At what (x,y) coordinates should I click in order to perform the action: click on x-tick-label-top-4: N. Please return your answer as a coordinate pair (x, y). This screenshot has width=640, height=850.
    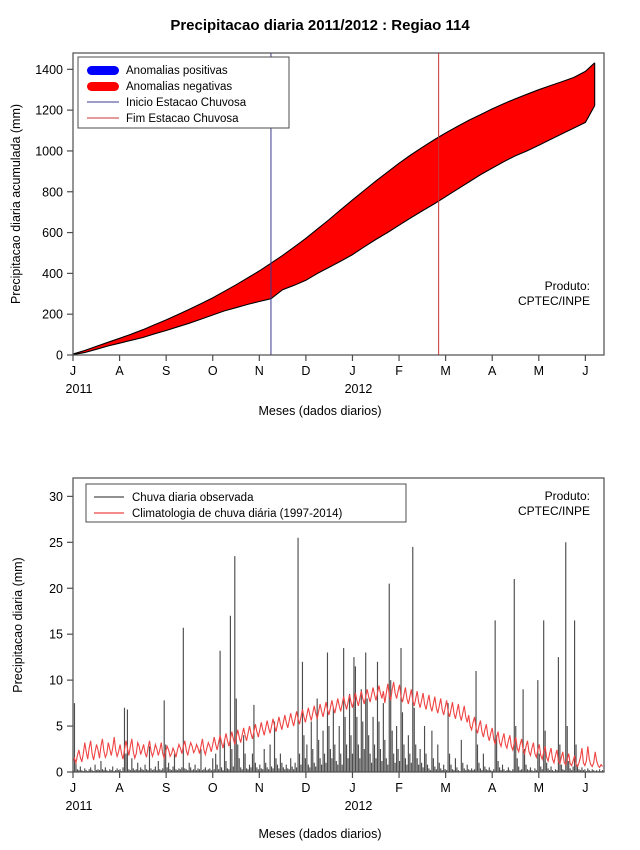
    Looking at the image, I should click on (259, 371).